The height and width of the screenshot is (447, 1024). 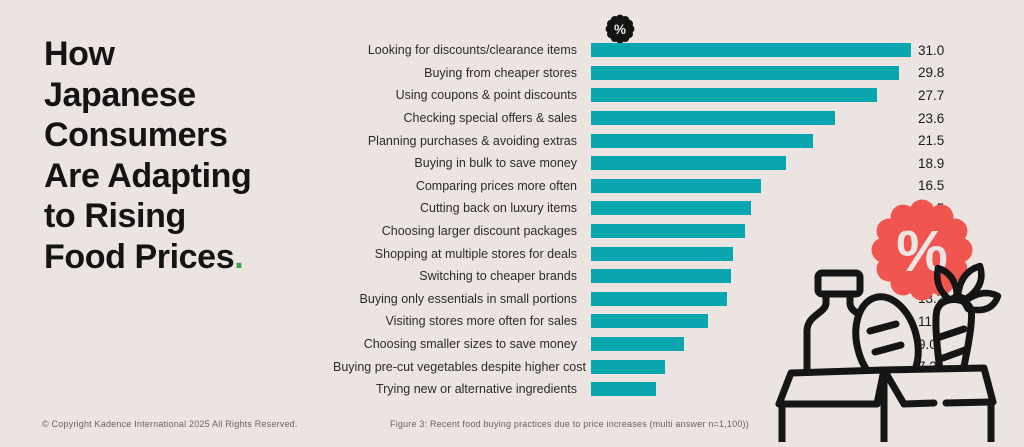 What do you see at coordinates (500, 72) in the screenshot?
I see `category-label: Buying from cheaper stores` at bounding box center [500, 72].